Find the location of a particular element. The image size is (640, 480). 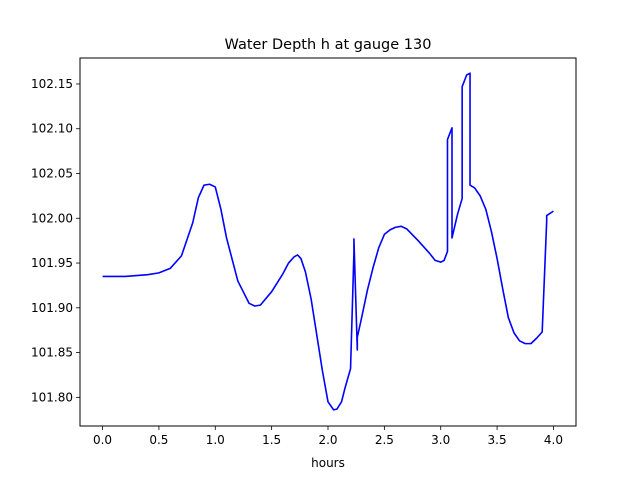

x-tick-label: 4.0 is located at coordinates (553, 440).